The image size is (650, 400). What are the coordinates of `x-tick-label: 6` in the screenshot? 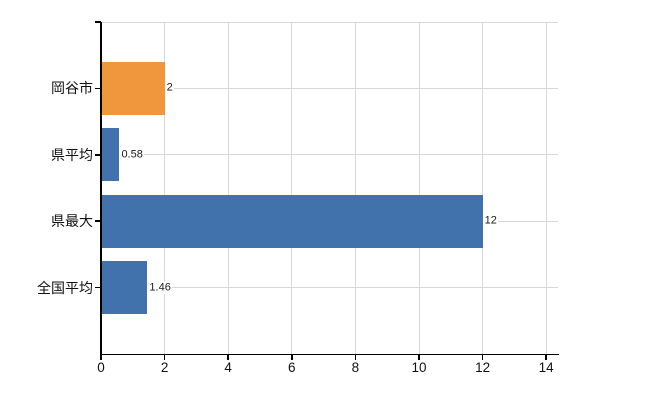 It's located at (292, 367).